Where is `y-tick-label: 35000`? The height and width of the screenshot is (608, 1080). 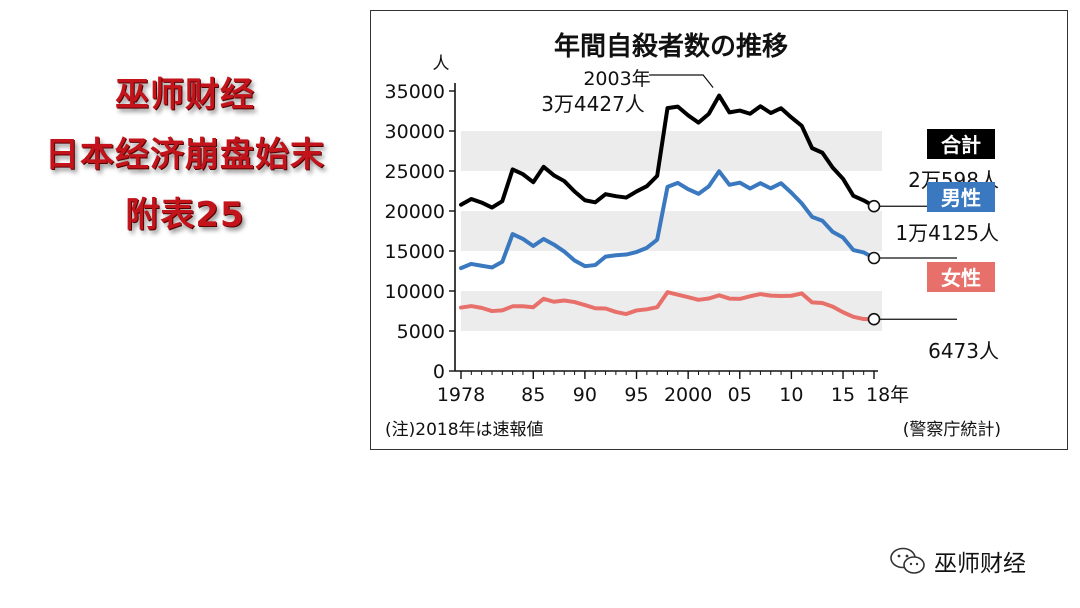
y-tick-label: 35000 is located at coordinates (415, 92).